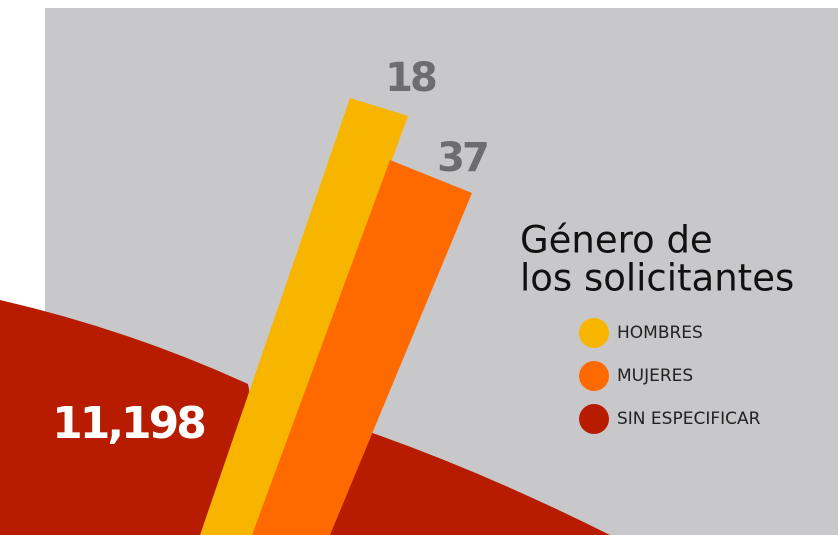  I want to click on chart-title: Género de, so click(616, 240).